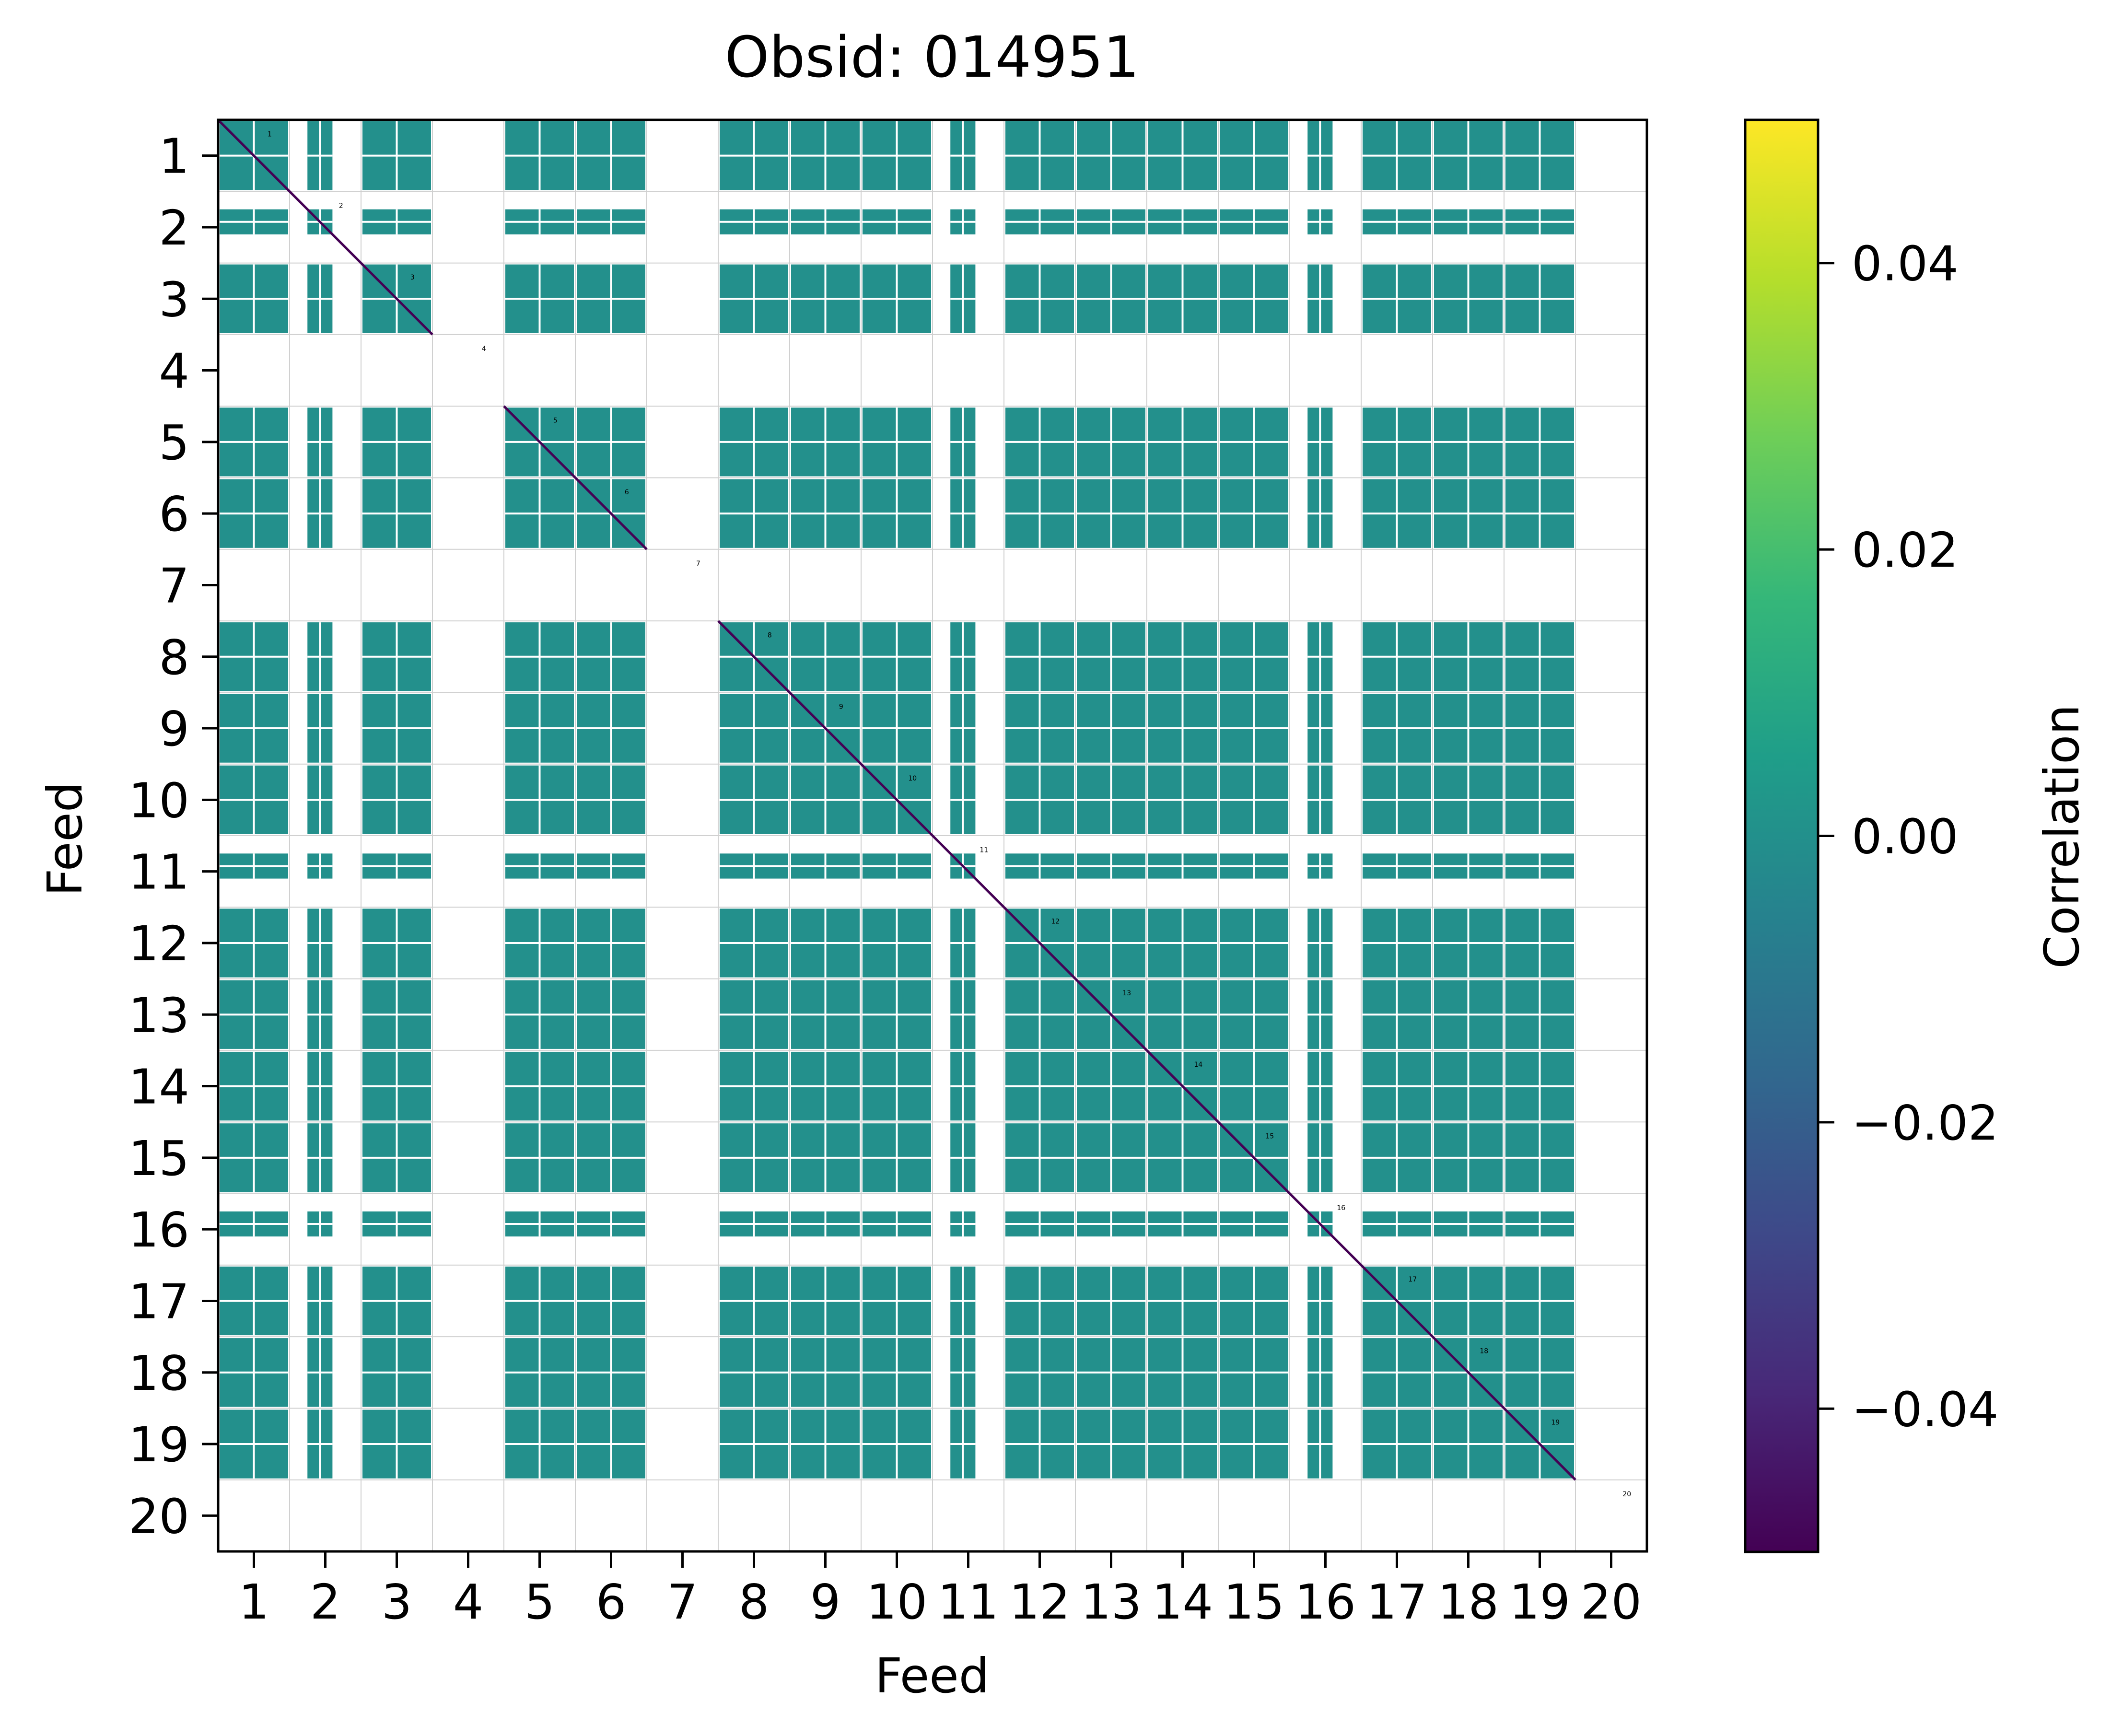  What do you see at coordinates (174, 657) in the screenshot?
I see `y-tick-label: 8` at bounding box center [174, 657].